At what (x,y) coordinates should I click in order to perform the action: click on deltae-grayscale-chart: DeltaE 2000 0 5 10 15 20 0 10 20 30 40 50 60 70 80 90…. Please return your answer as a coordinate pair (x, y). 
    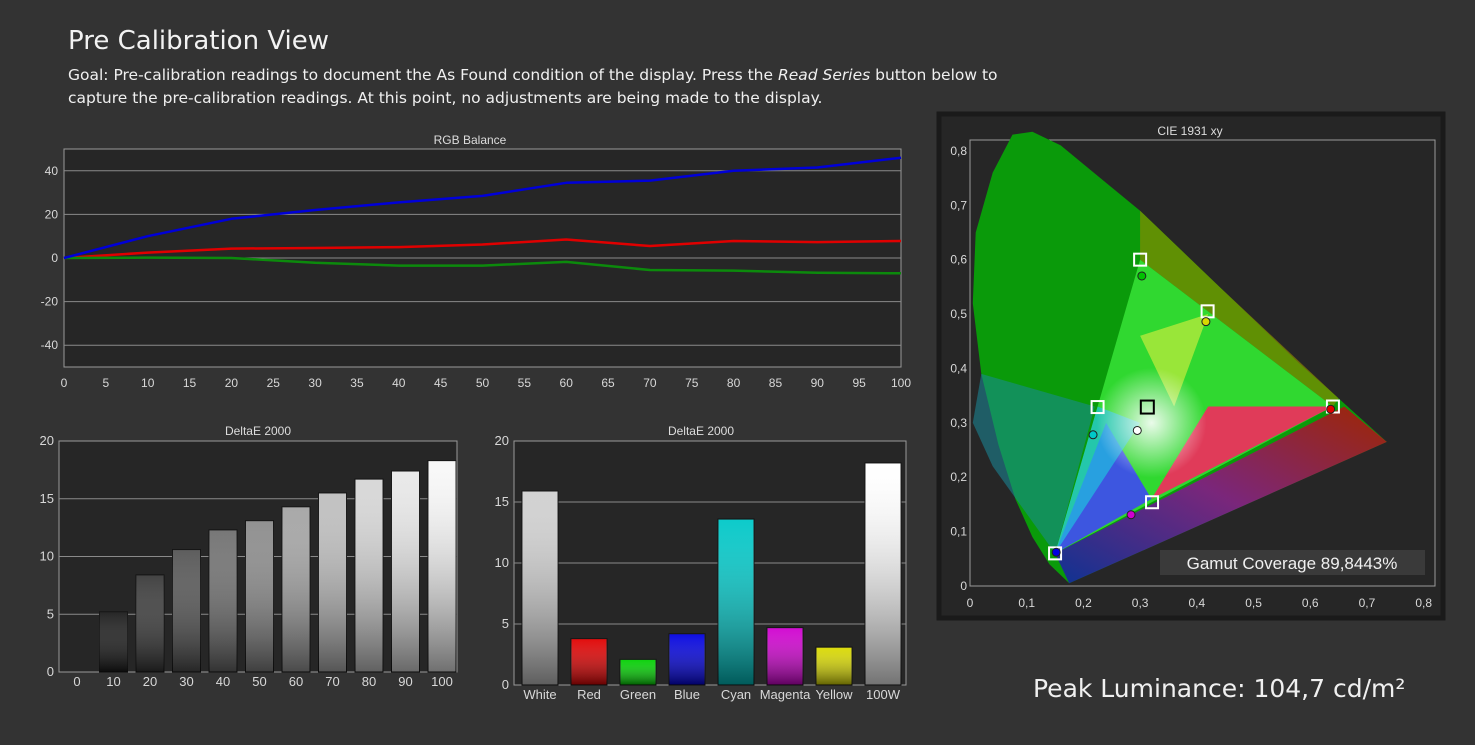
    Looking at the image, I should click on (249, 556).